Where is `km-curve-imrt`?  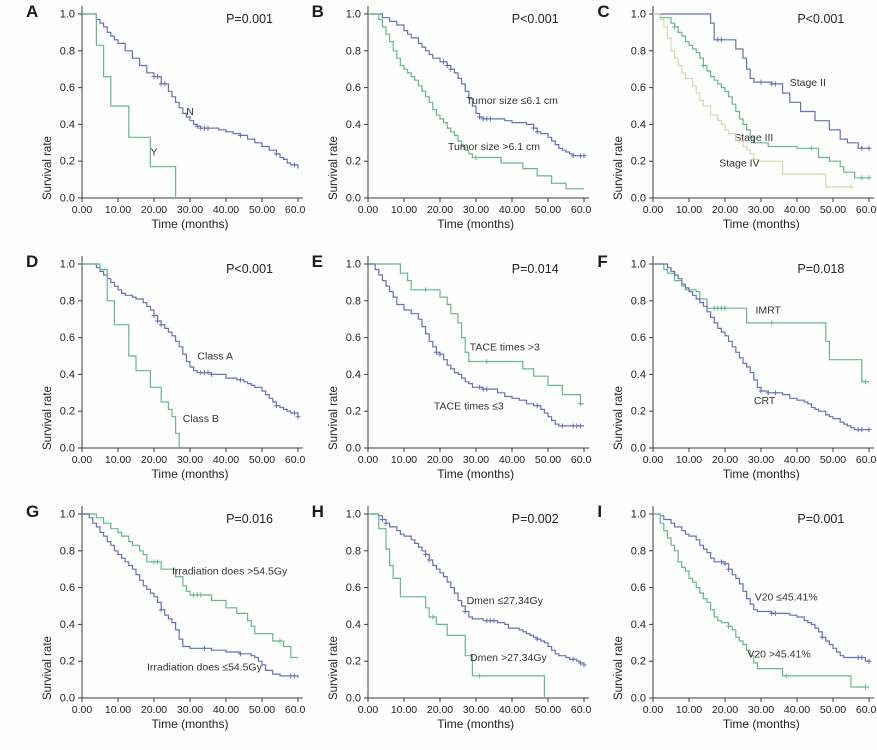 km-curve-imrt is located at coordinates (761, 323).